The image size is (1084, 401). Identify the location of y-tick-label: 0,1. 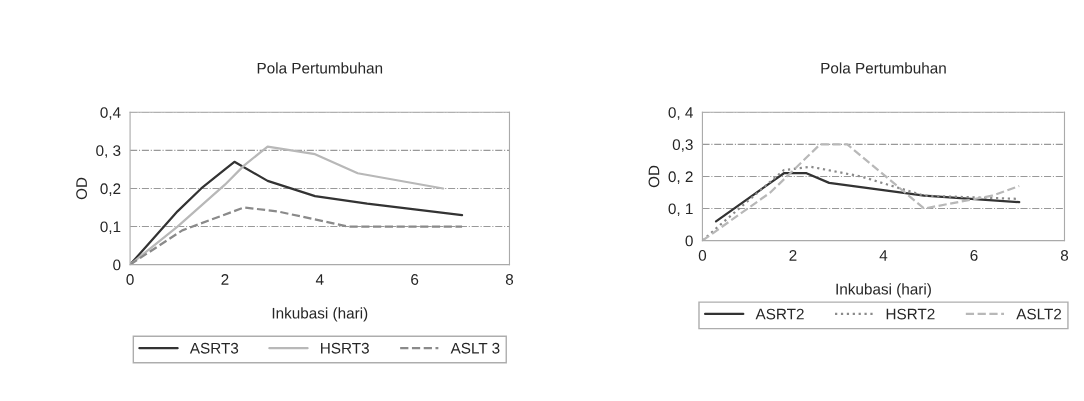
(110, 228).